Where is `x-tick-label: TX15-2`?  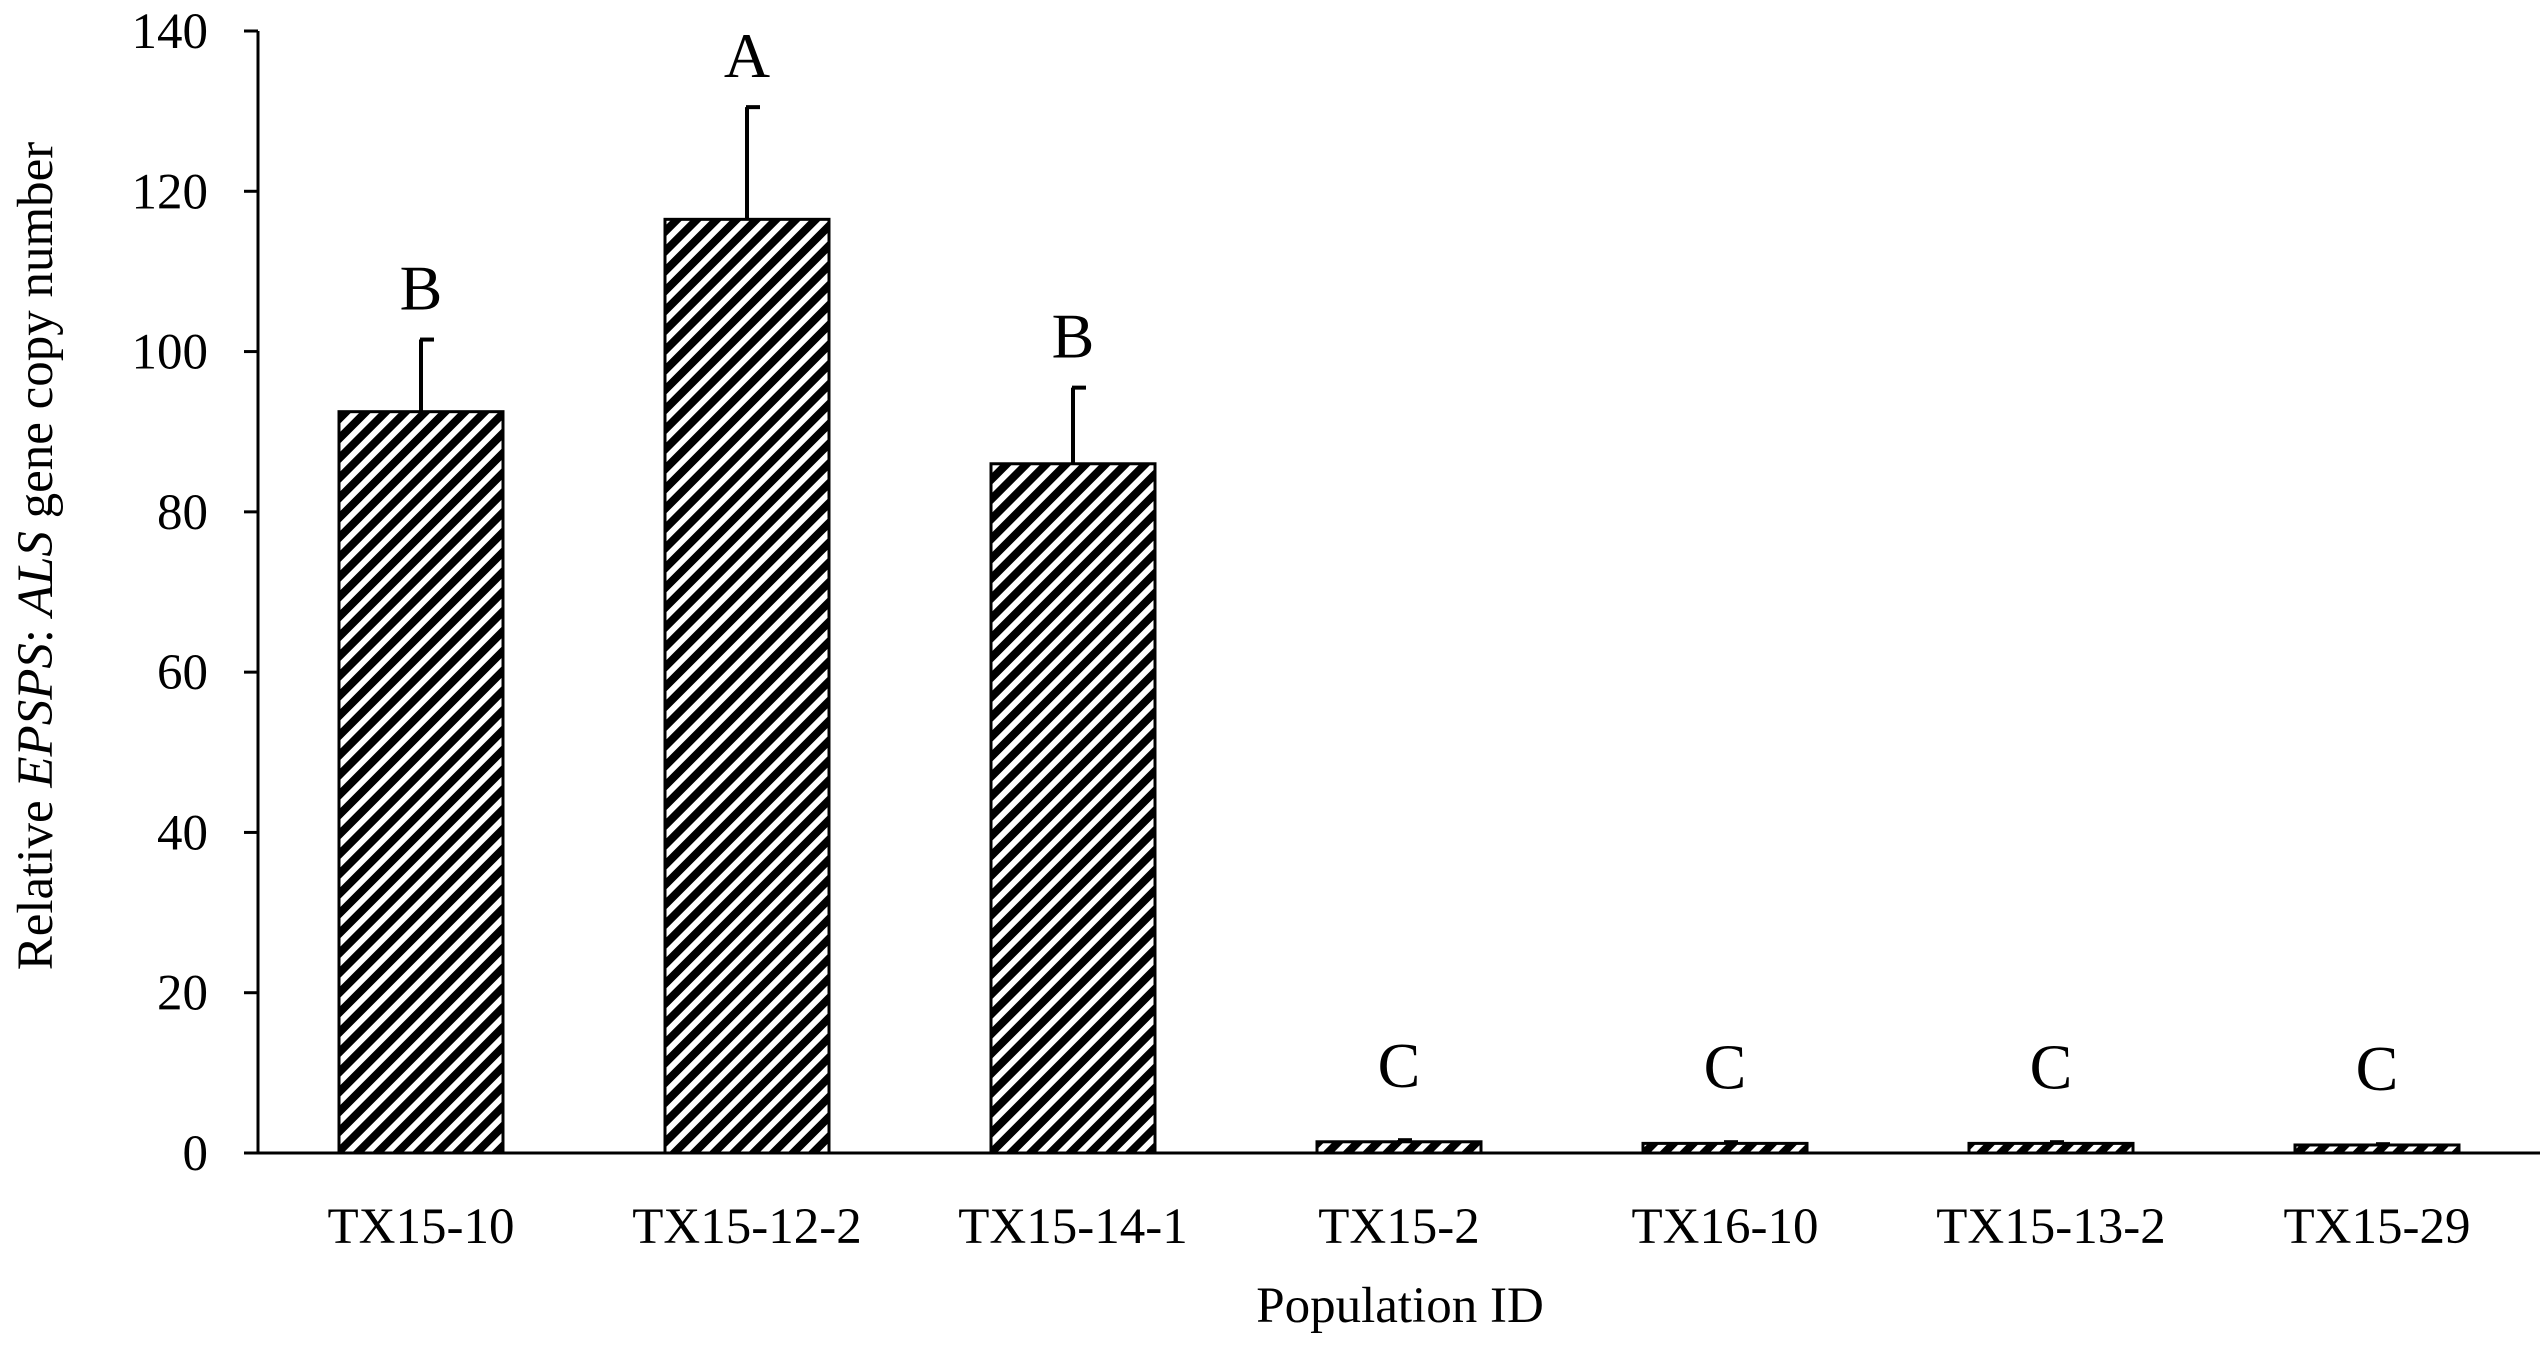
x-tick-label: TX15-2 is located at coordinates (1398, 1227).